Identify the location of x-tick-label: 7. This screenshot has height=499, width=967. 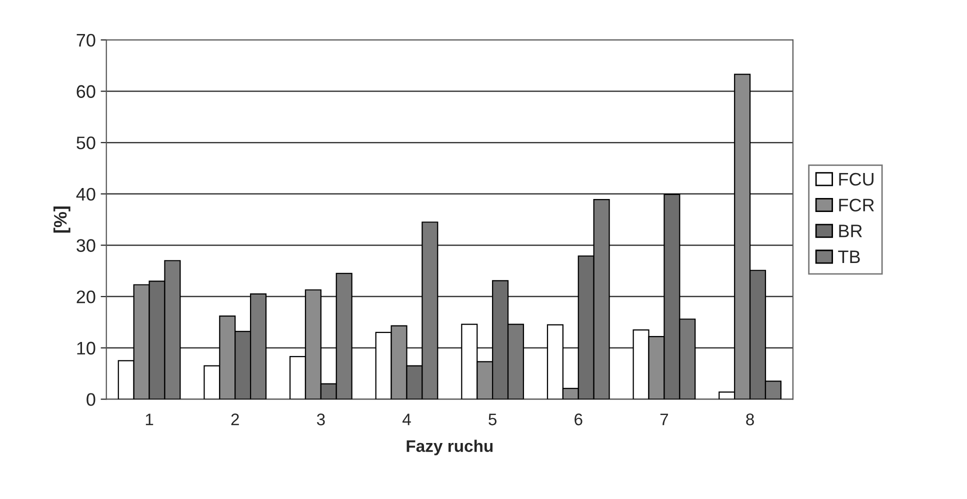
(664, 420).